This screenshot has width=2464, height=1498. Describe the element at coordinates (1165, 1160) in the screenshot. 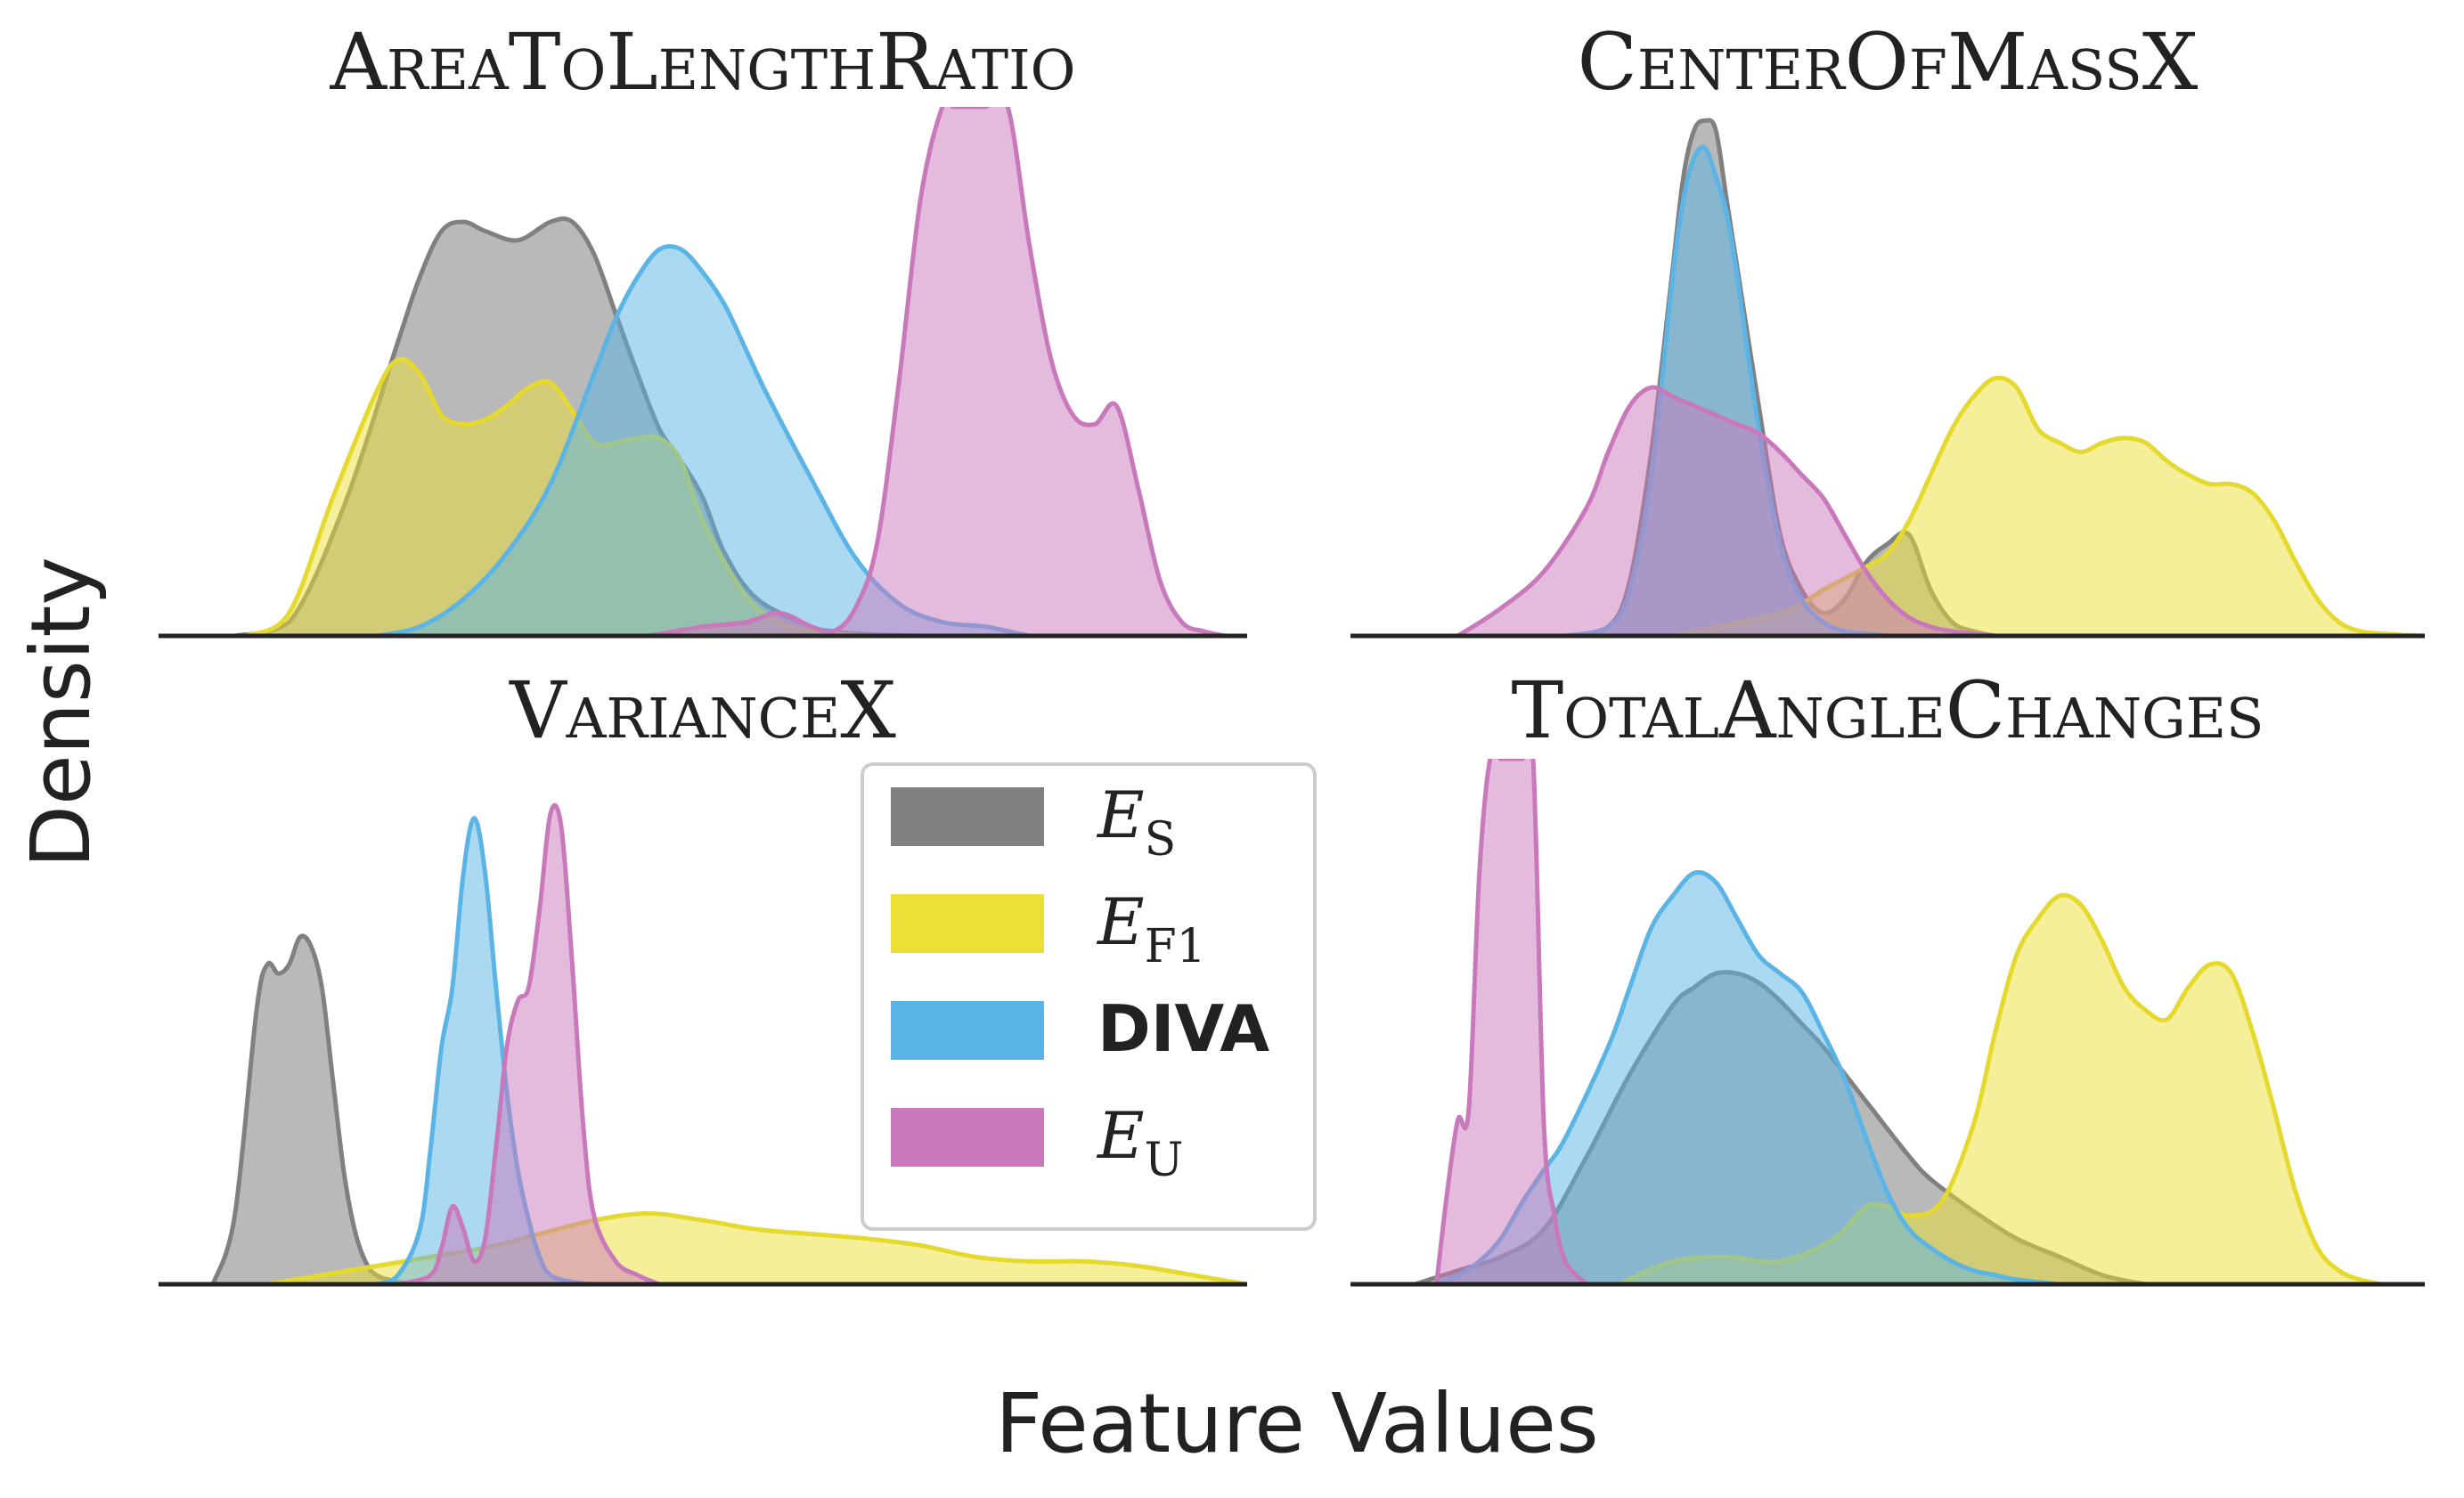

I see `legend-label-subscript: U` at that location.